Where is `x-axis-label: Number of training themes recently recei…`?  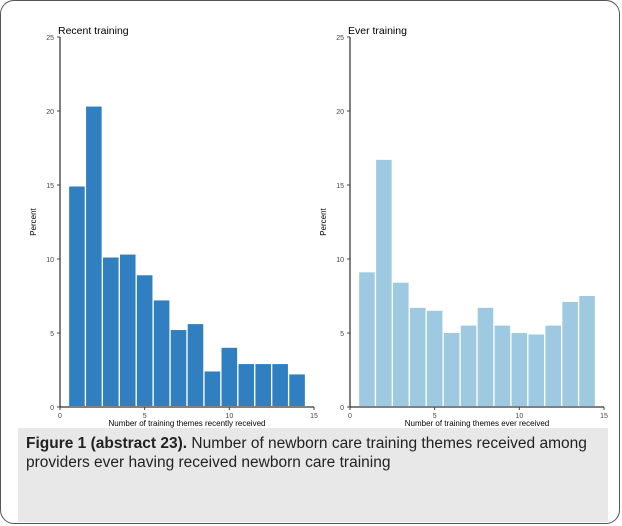
x-axis-label: Number of training themes recently recei… is located at coordinates (187, 423).